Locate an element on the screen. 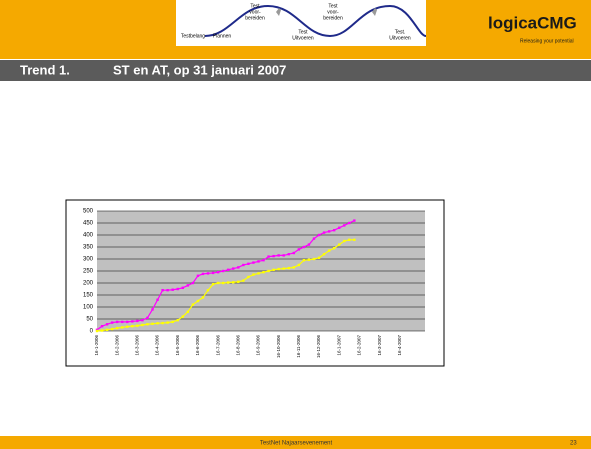 The image size is (591, 449). x-tick-label: 16-10-2006 is located at coordinates (278, 347).